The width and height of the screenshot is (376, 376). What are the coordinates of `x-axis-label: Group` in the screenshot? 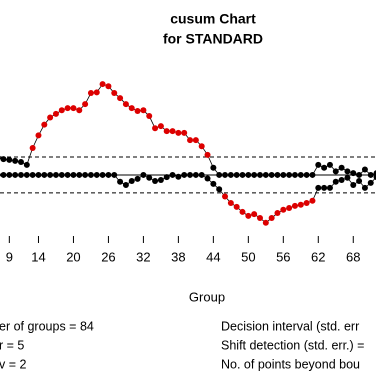 It's located at (207, 296).